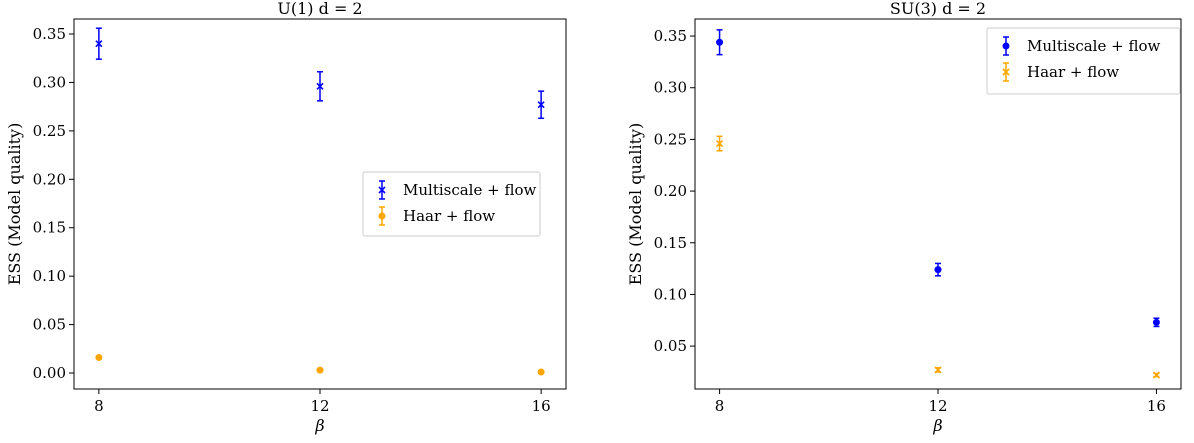 This screenshot has width=1194, height=443. What do you see at coordinates (319, 9) in the screenshot?
I see `chart-title: U(1) d = 2` at bounding box center [319, 9].